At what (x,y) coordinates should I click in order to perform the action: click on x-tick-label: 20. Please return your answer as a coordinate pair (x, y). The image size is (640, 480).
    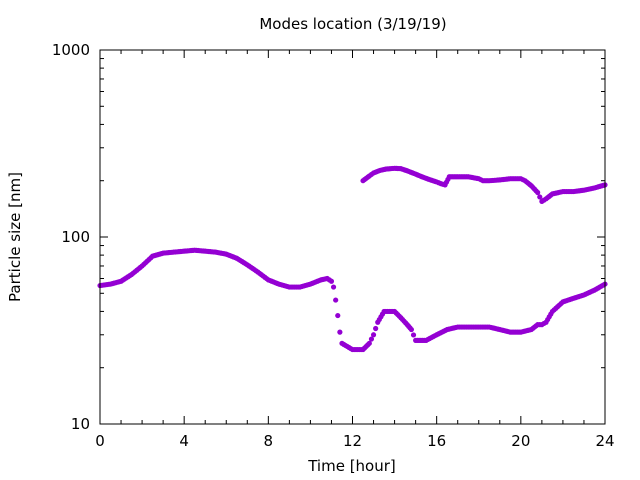
    Looking at the image, I should click on (520, 441).